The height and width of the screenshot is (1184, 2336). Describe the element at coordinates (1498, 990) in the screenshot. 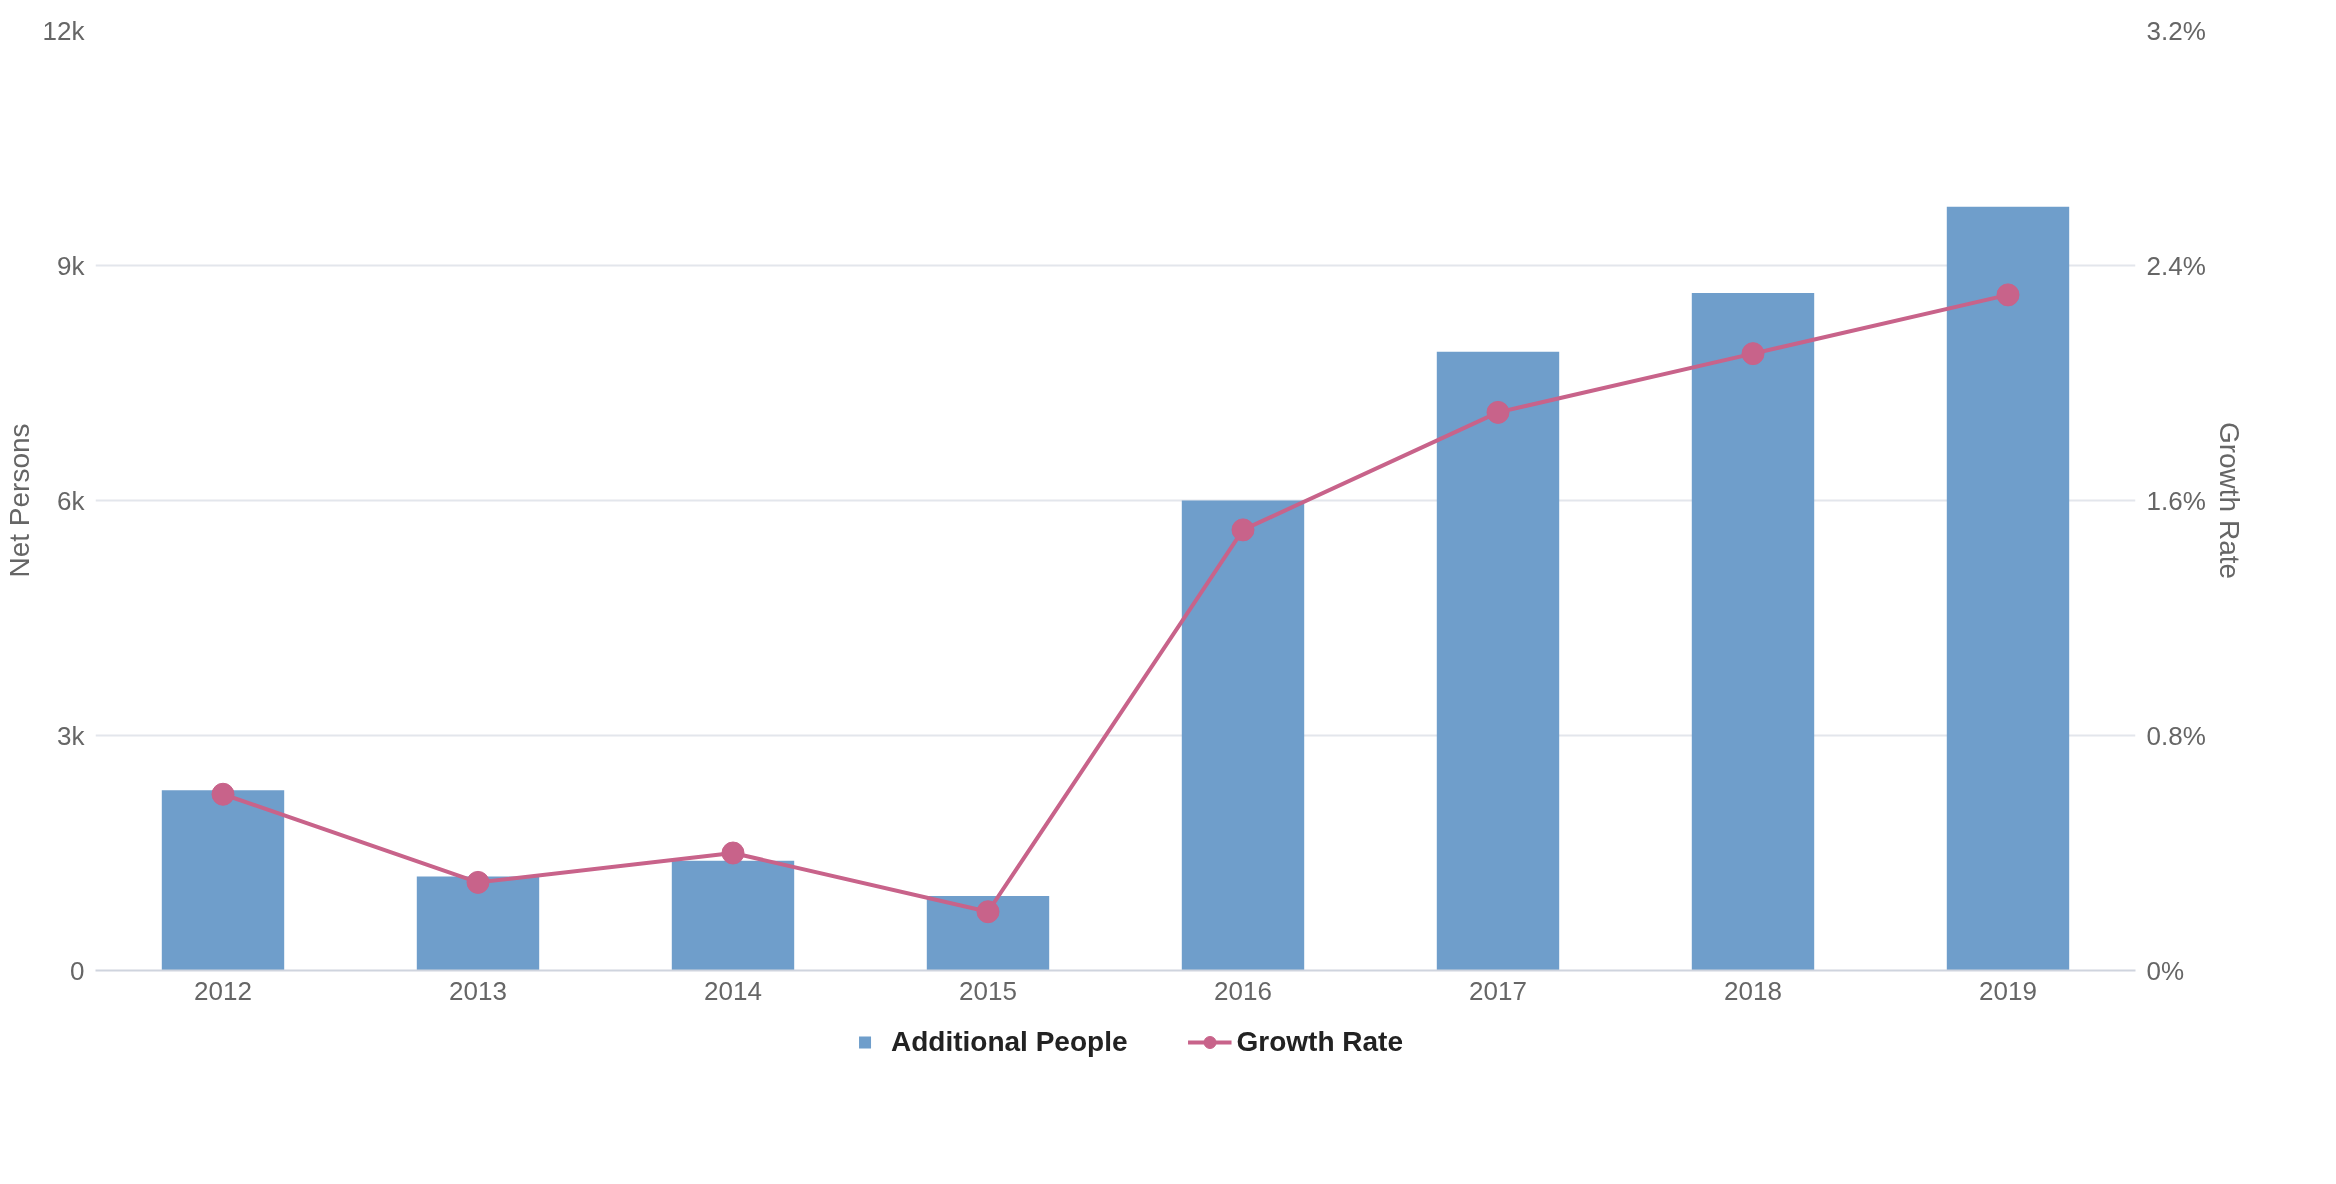

I see `x-tick-label: 2017` at that location.